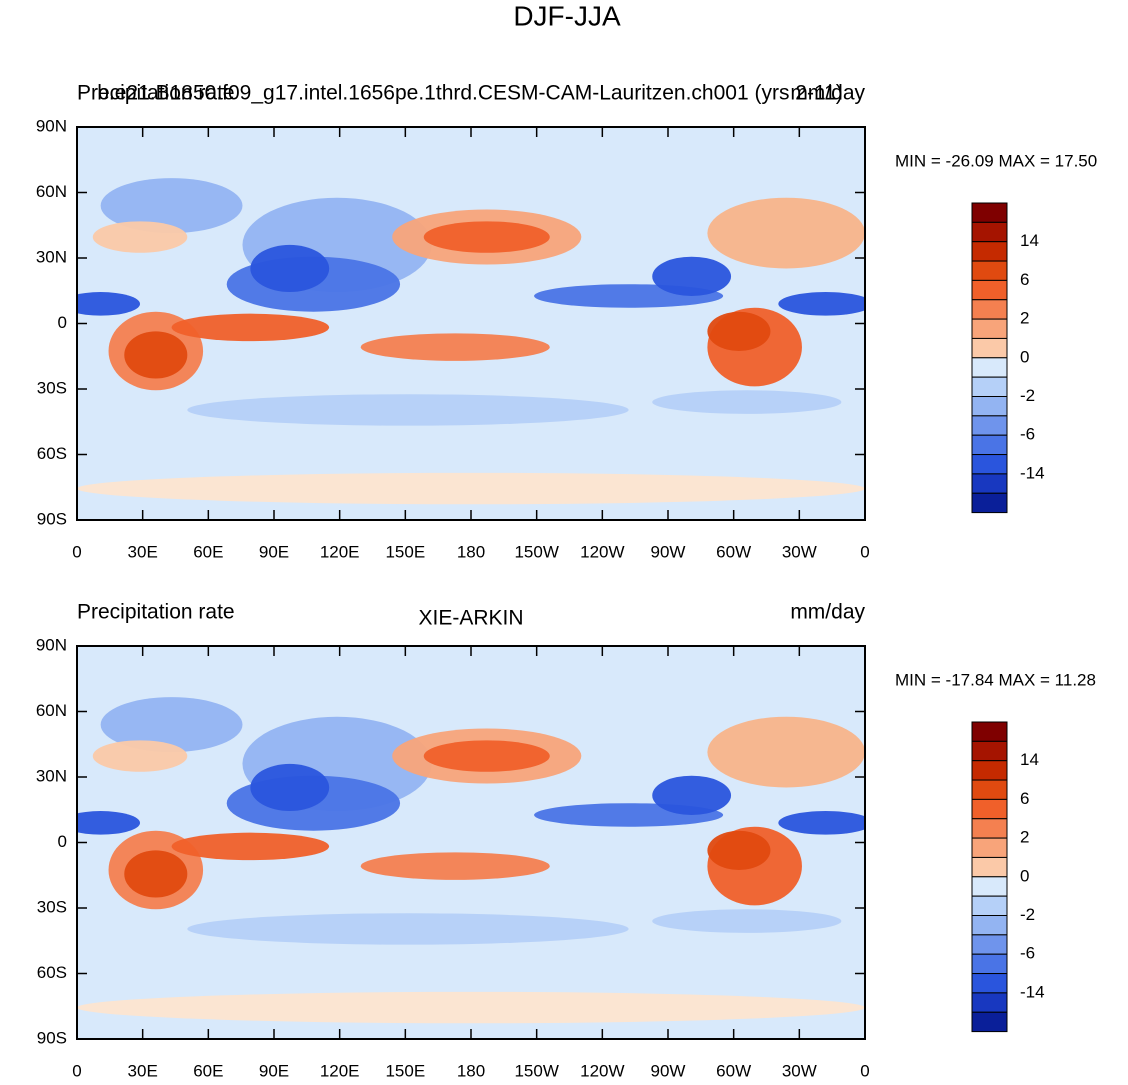  What do you see at coordinates (1024, 318) in the screenshot?
I see `colorbar-label: 2` at bounding box center [1024, 318].